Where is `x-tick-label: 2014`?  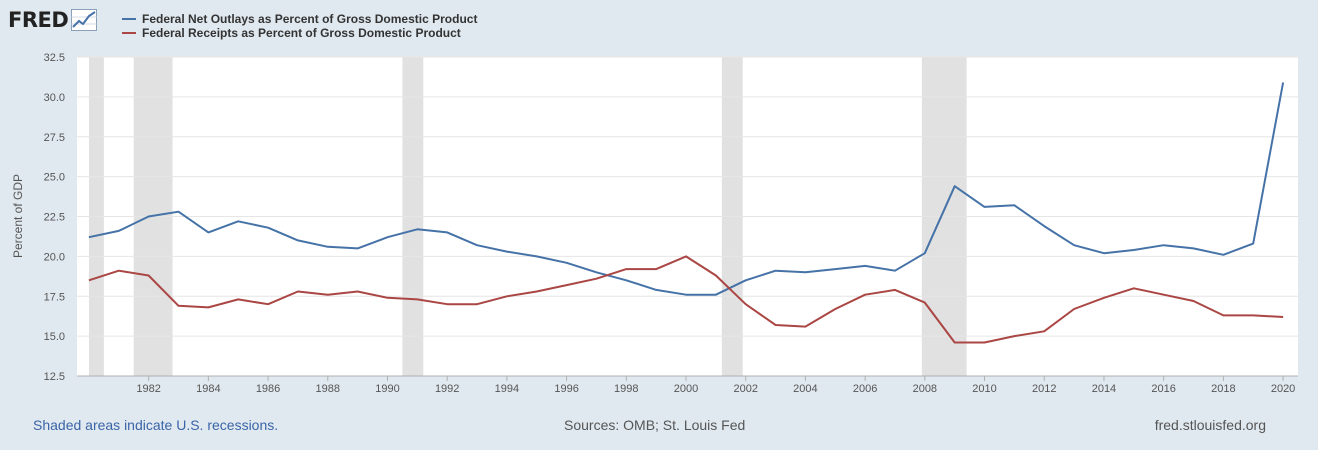 x-tick-label: 2014 is located at coordinates (1104, 389).